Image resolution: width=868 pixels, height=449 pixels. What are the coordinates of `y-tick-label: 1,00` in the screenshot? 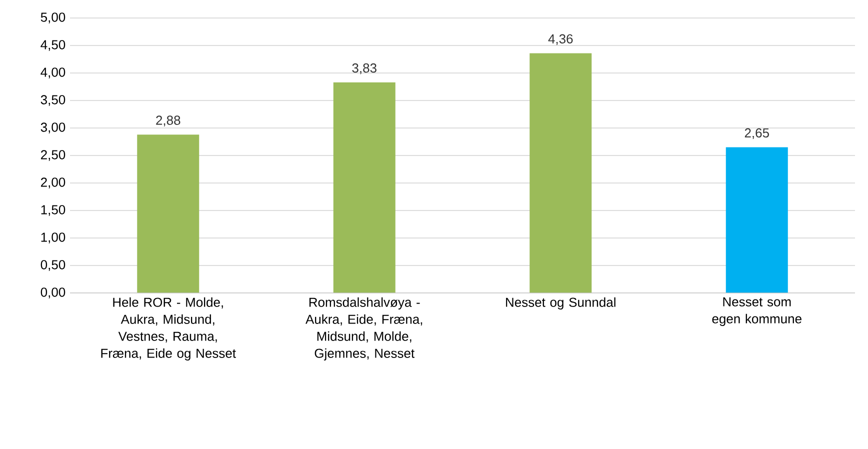 It's located at (53, 238).